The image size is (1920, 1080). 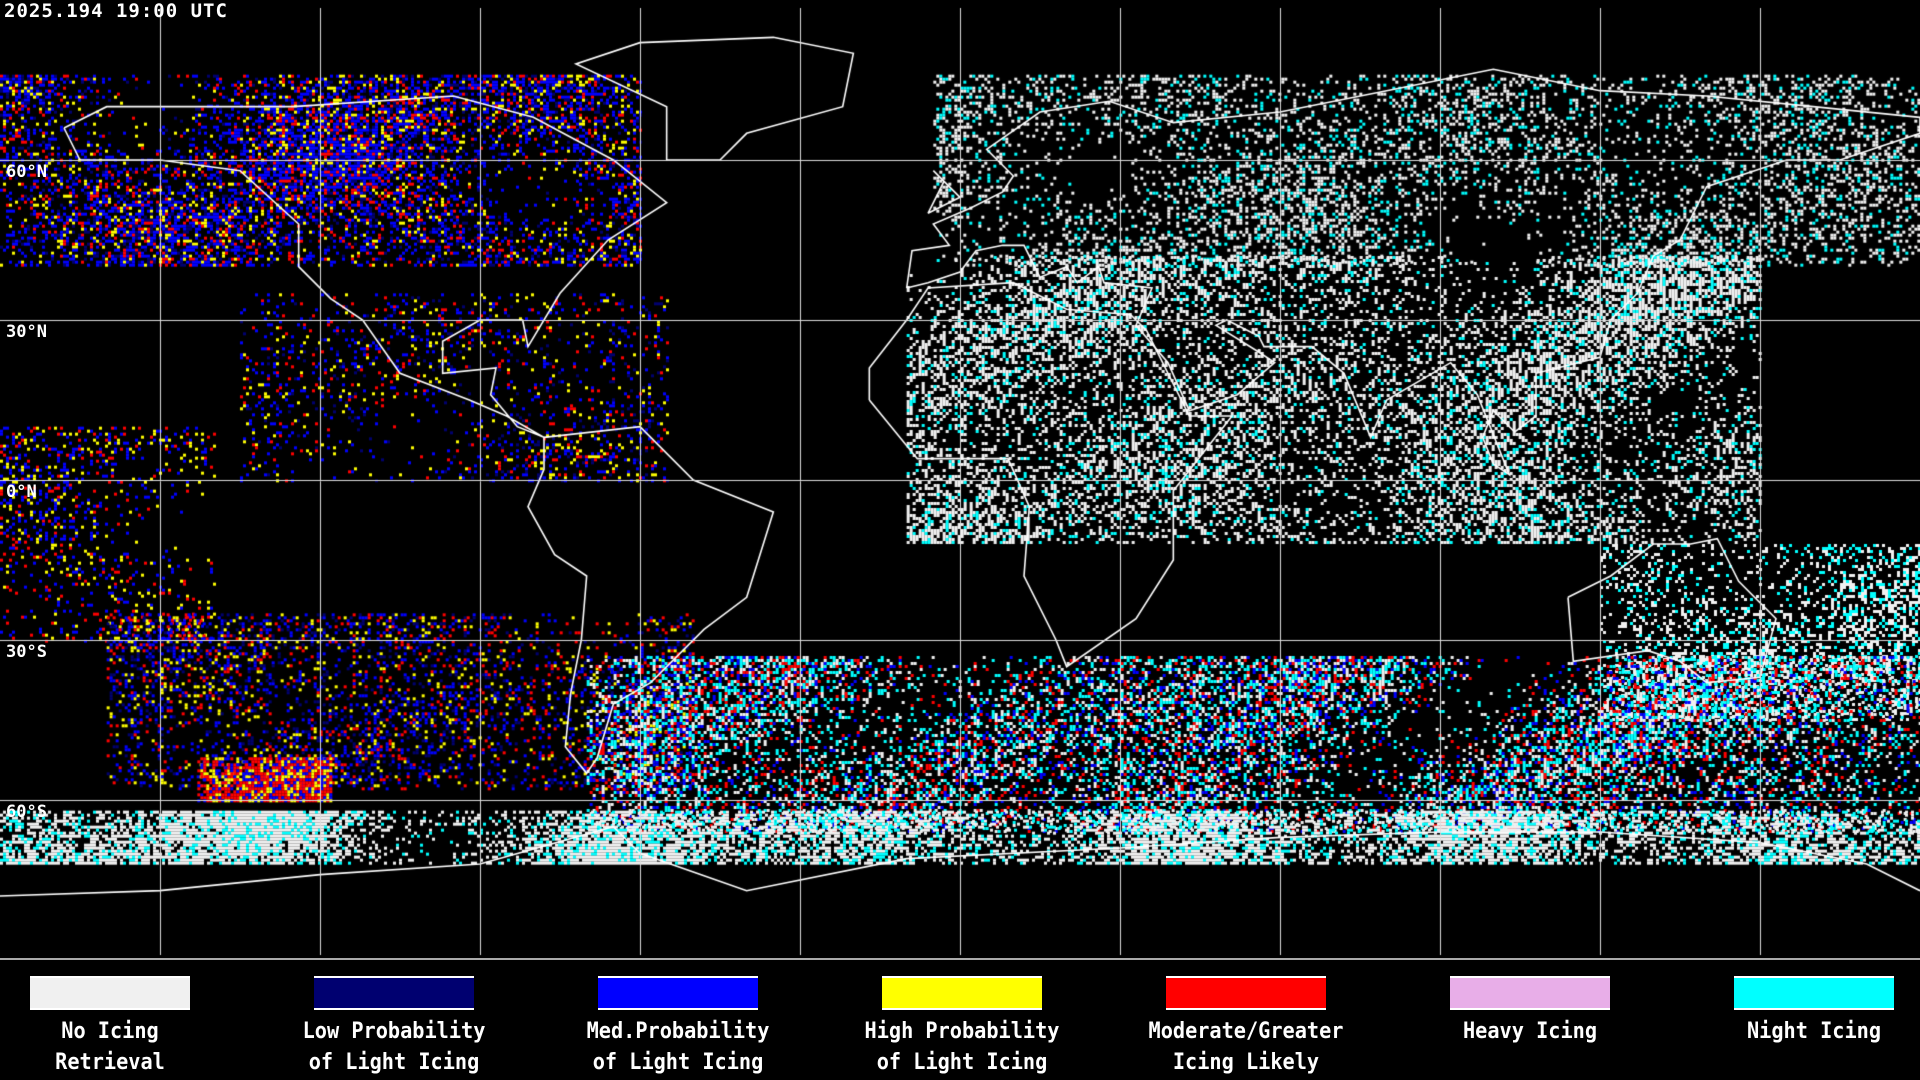 I want to click on legend-item-med-probability: Med.Probability of Light Icing, so click(x=678, y=1027).